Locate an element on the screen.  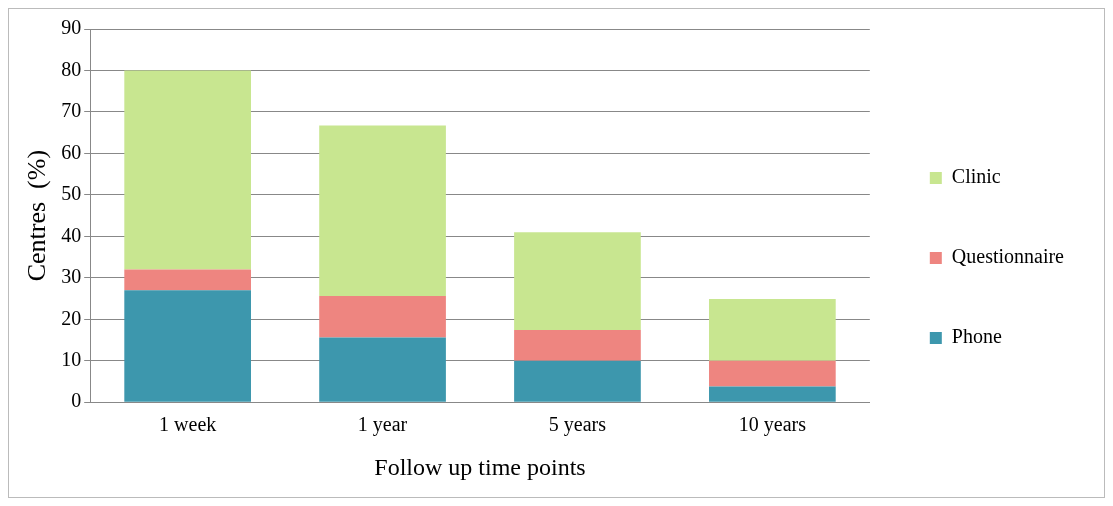
legend-label: Phone is located at coordinates (976, 336).